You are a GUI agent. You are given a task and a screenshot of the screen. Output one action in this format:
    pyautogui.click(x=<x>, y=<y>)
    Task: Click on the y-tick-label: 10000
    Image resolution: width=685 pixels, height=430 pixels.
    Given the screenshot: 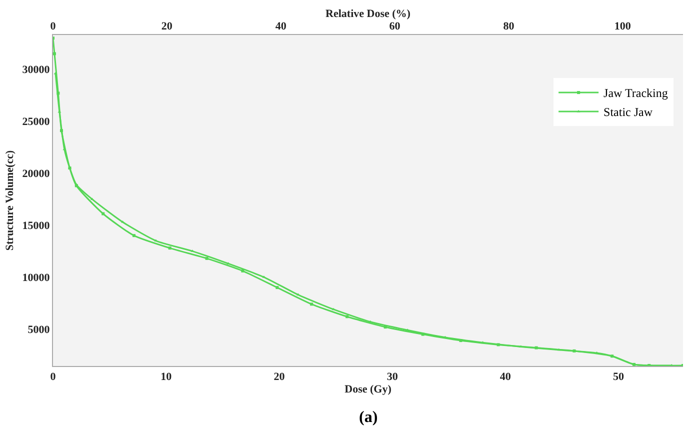 What is the action you would take?
    pyautogui.click(x=36, y=278)
    